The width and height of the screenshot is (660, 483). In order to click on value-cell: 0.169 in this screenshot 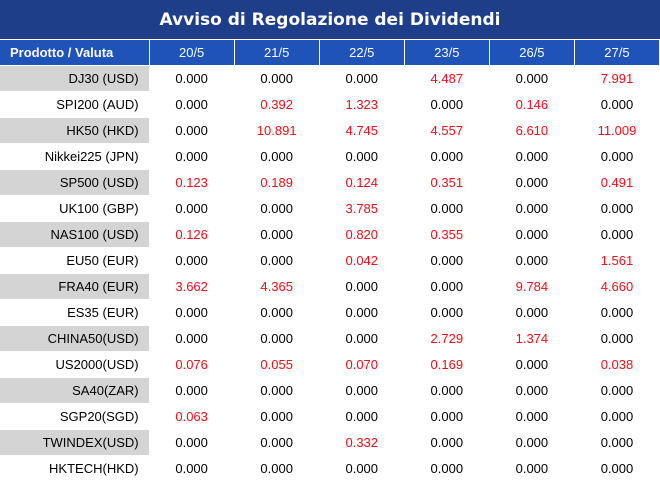, I will do `click(447, 364)`.